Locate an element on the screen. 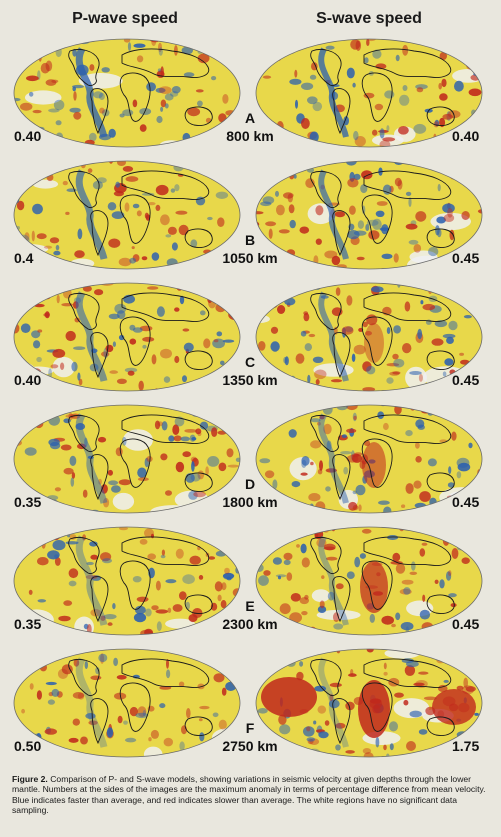 Image resolution: width=501 pixels, height=837 pixels. figure-row-a: 0.40 A 800 km 0.40 is located at coordinates (250, 93).